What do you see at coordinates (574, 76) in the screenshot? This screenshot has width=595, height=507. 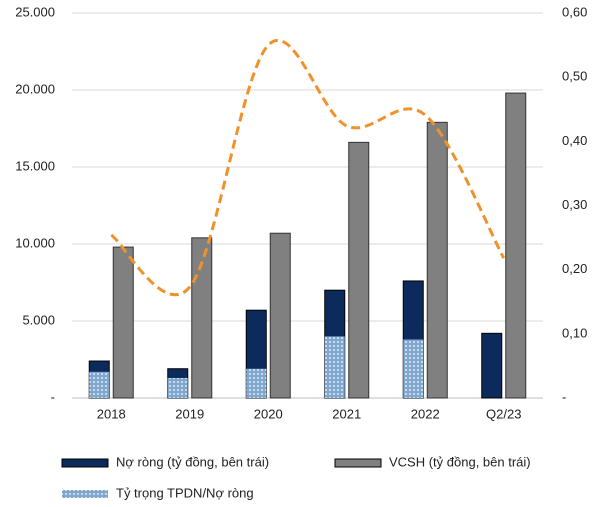 I see `y2-tick-label: 0,50` at bounding box center [574, 76].